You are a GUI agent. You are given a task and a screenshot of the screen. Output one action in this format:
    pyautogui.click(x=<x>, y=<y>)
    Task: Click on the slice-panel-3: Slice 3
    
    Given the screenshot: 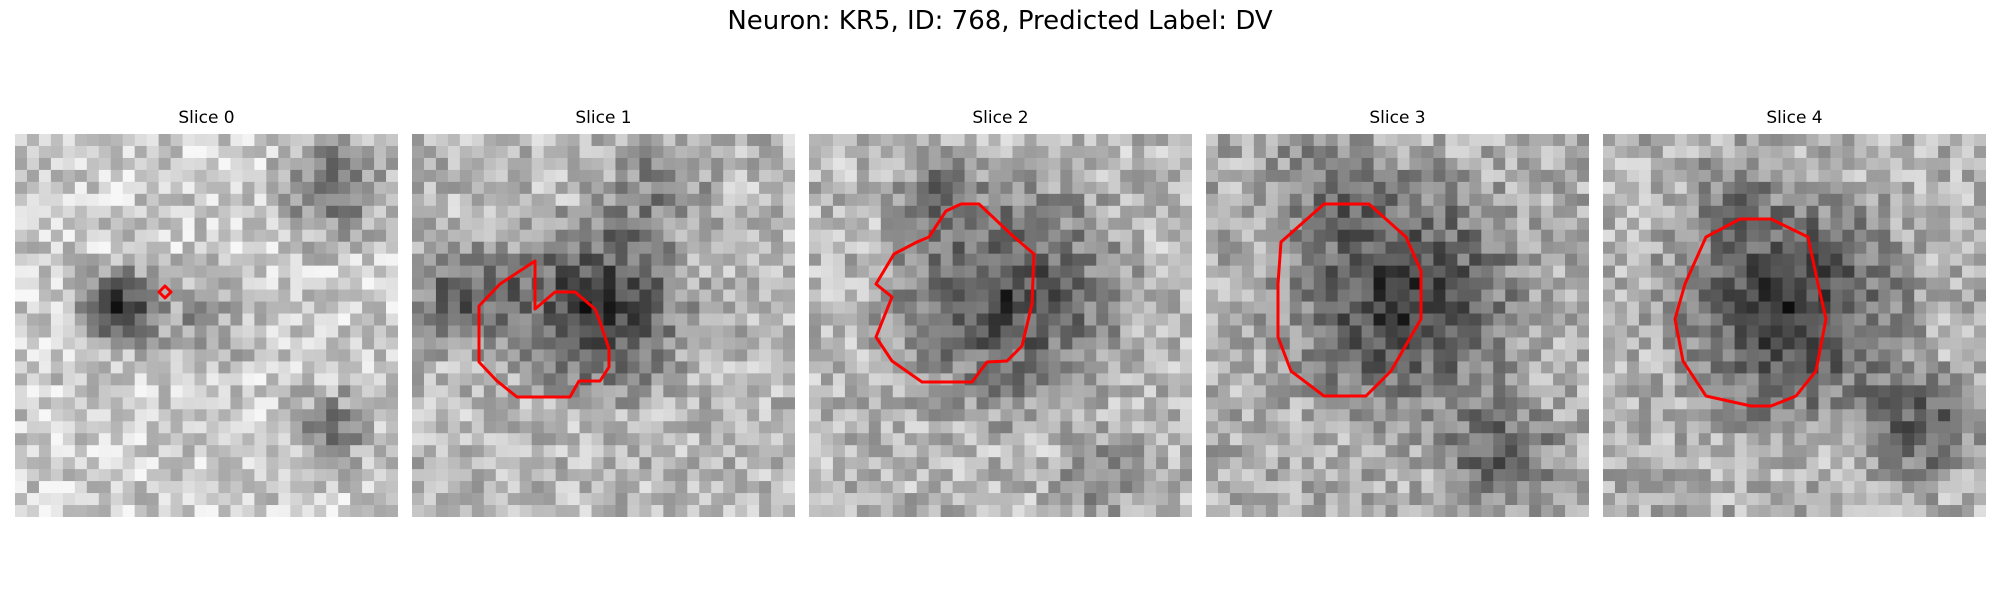 What is the action you would take?
    pyautogui.click(x=1397, y=313)
    